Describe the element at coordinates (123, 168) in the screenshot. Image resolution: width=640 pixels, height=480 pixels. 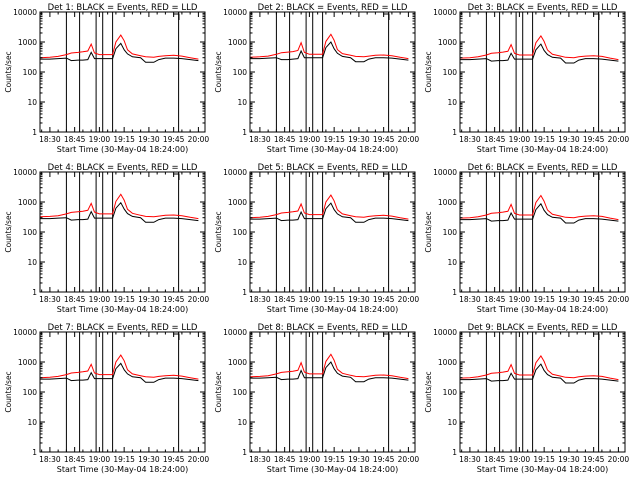
I see `panel-title: Det 4: BLACK = Events, RED = LLD` at that location.